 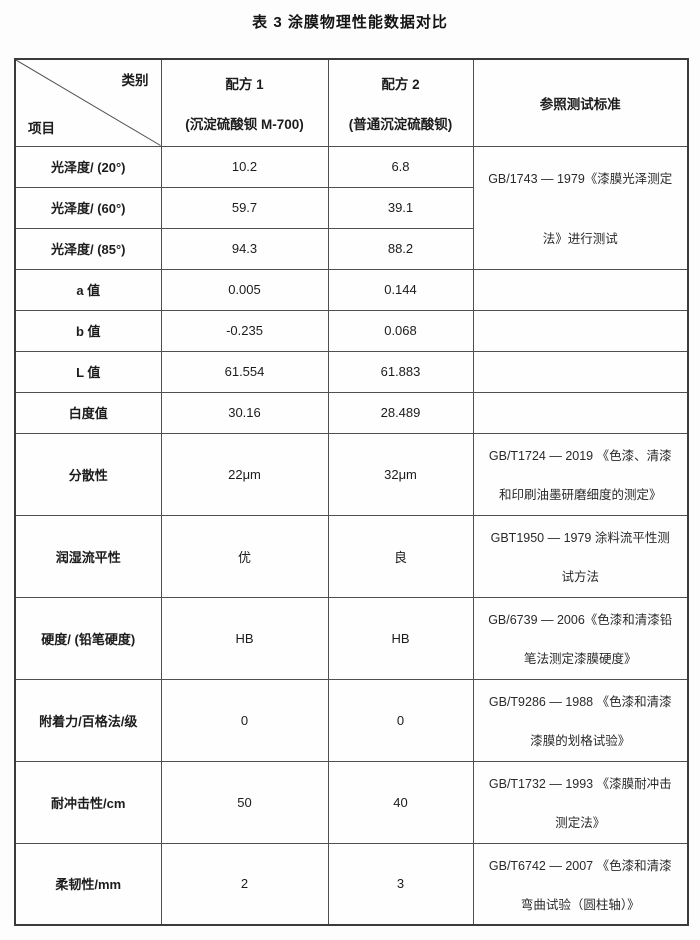 What do you see at coordinates (88, 412) in the screenshot?
I see `row-label: 白度值` at bounding box center [88, 412].